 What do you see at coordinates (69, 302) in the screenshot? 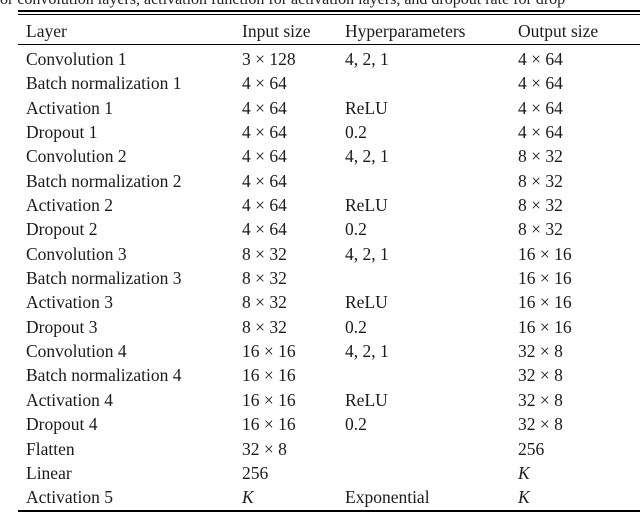
I see `table-cell: Activation 3` at bounding box center [69, 302].